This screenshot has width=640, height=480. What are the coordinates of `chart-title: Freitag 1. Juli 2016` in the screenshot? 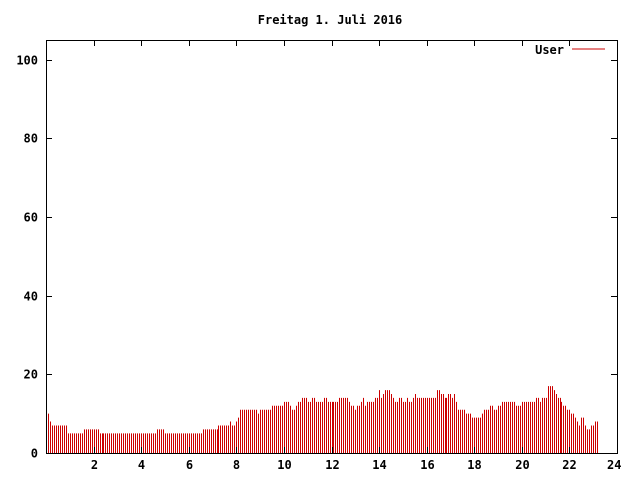 It's located at (330, 20).